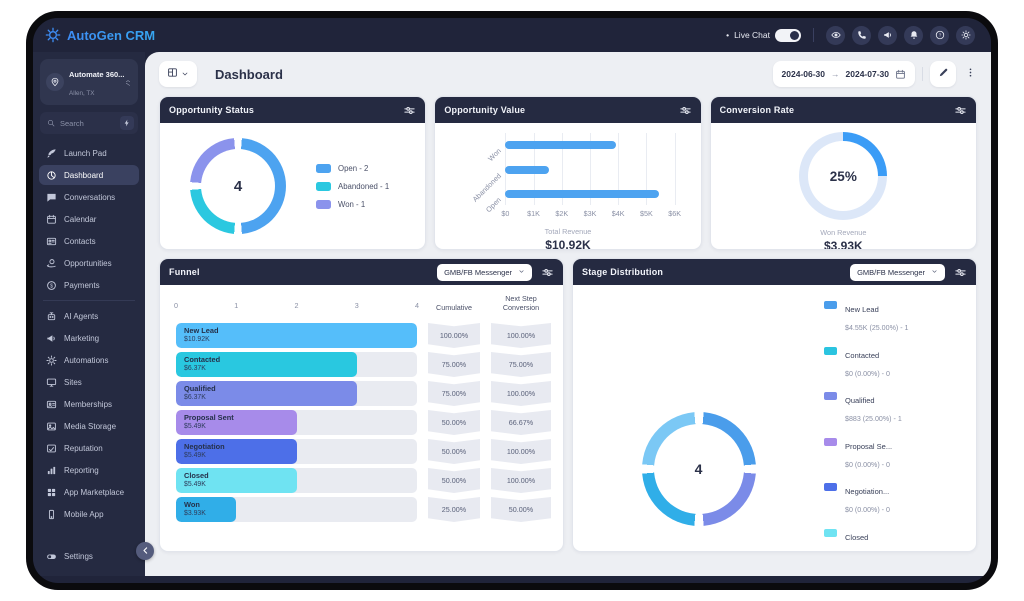 The width and height of the screenshot is (1024, 601). Describe the element at coordinates (89, 338) in the screenshot. I see `sidebar-item-marketing: Marketing` at that location.